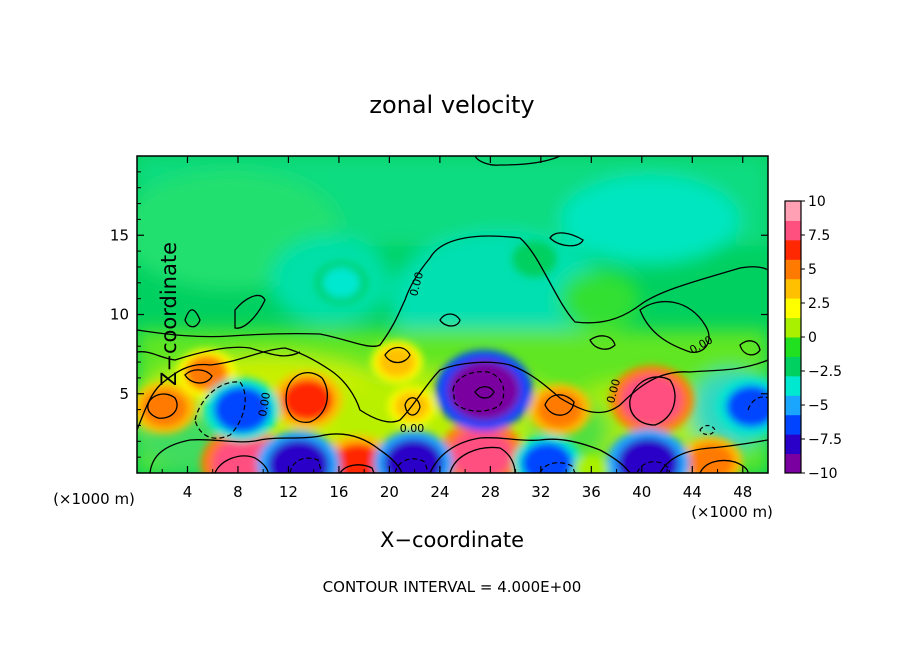 This screenshot has width=904, height=654. What do you see at coordinates (452, 587) in the screenshot?
I see `contour-interval-note: CONTOUR INTERVAL = 4.000E+00` at bounding box center [452, 587].